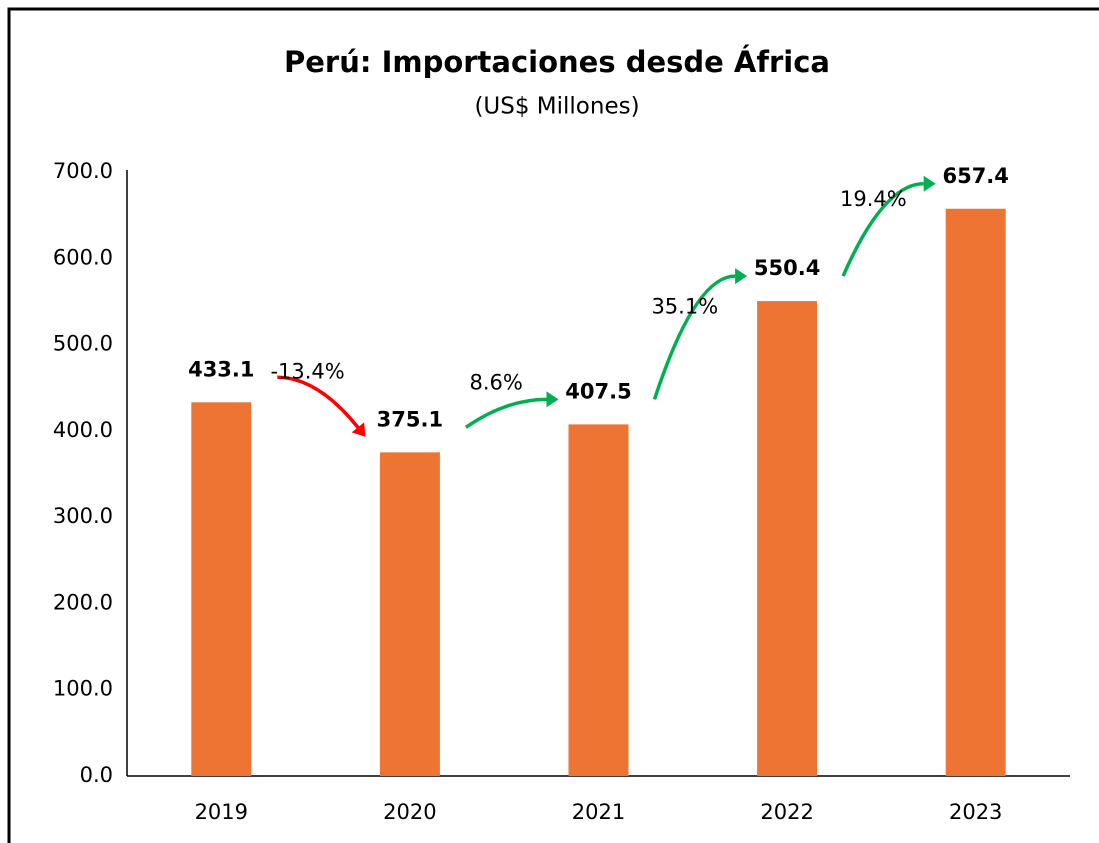 This screenshot has height=843, width=1099. Describe the element at coordinates (83, 689) in the screenshot. I see `y-tick-label: 100.0` at that location.